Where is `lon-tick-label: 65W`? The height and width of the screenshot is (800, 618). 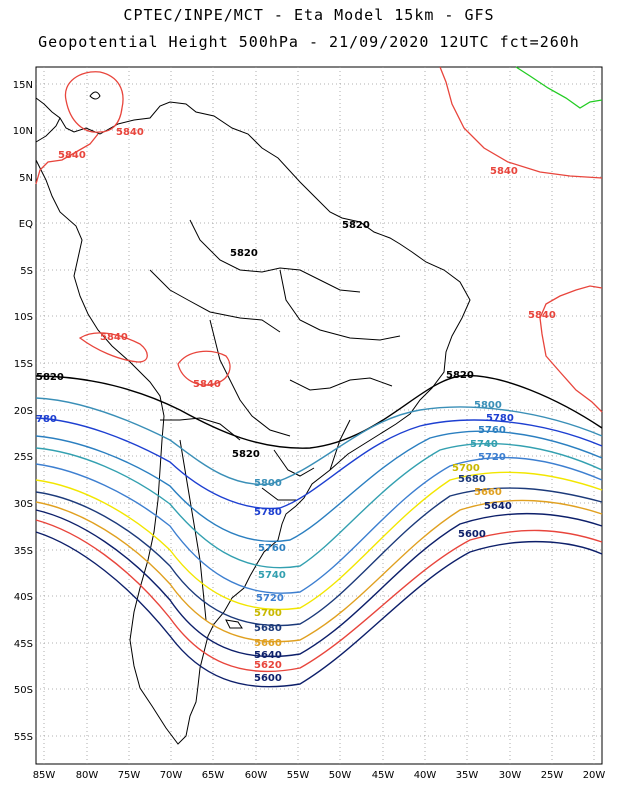
lon-tick-label: 65W is located at coordinates (213, 775).